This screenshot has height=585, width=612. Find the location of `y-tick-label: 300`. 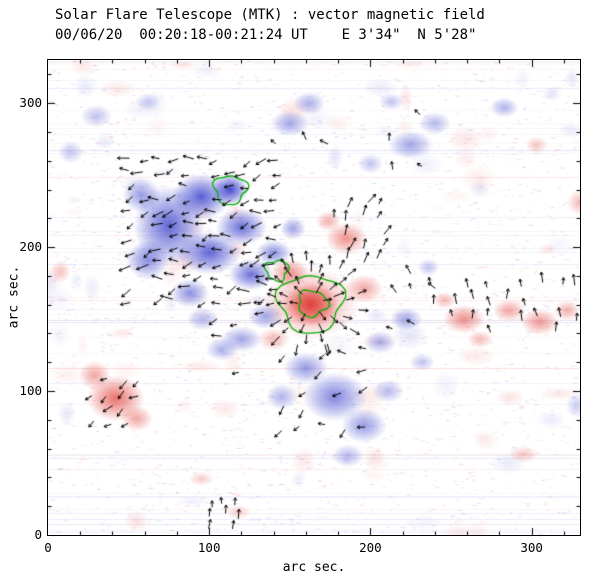

y-tick-label: 300 is located at coordinates (30, 103).